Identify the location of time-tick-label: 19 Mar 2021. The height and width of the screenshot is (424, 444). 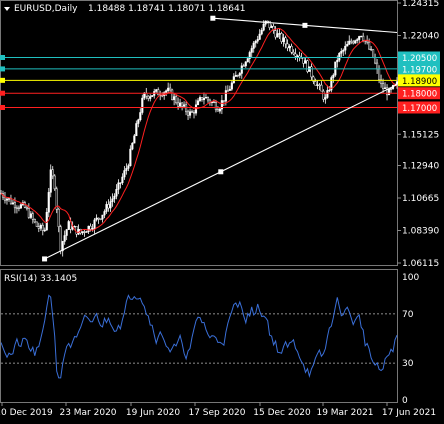
(344, 413).